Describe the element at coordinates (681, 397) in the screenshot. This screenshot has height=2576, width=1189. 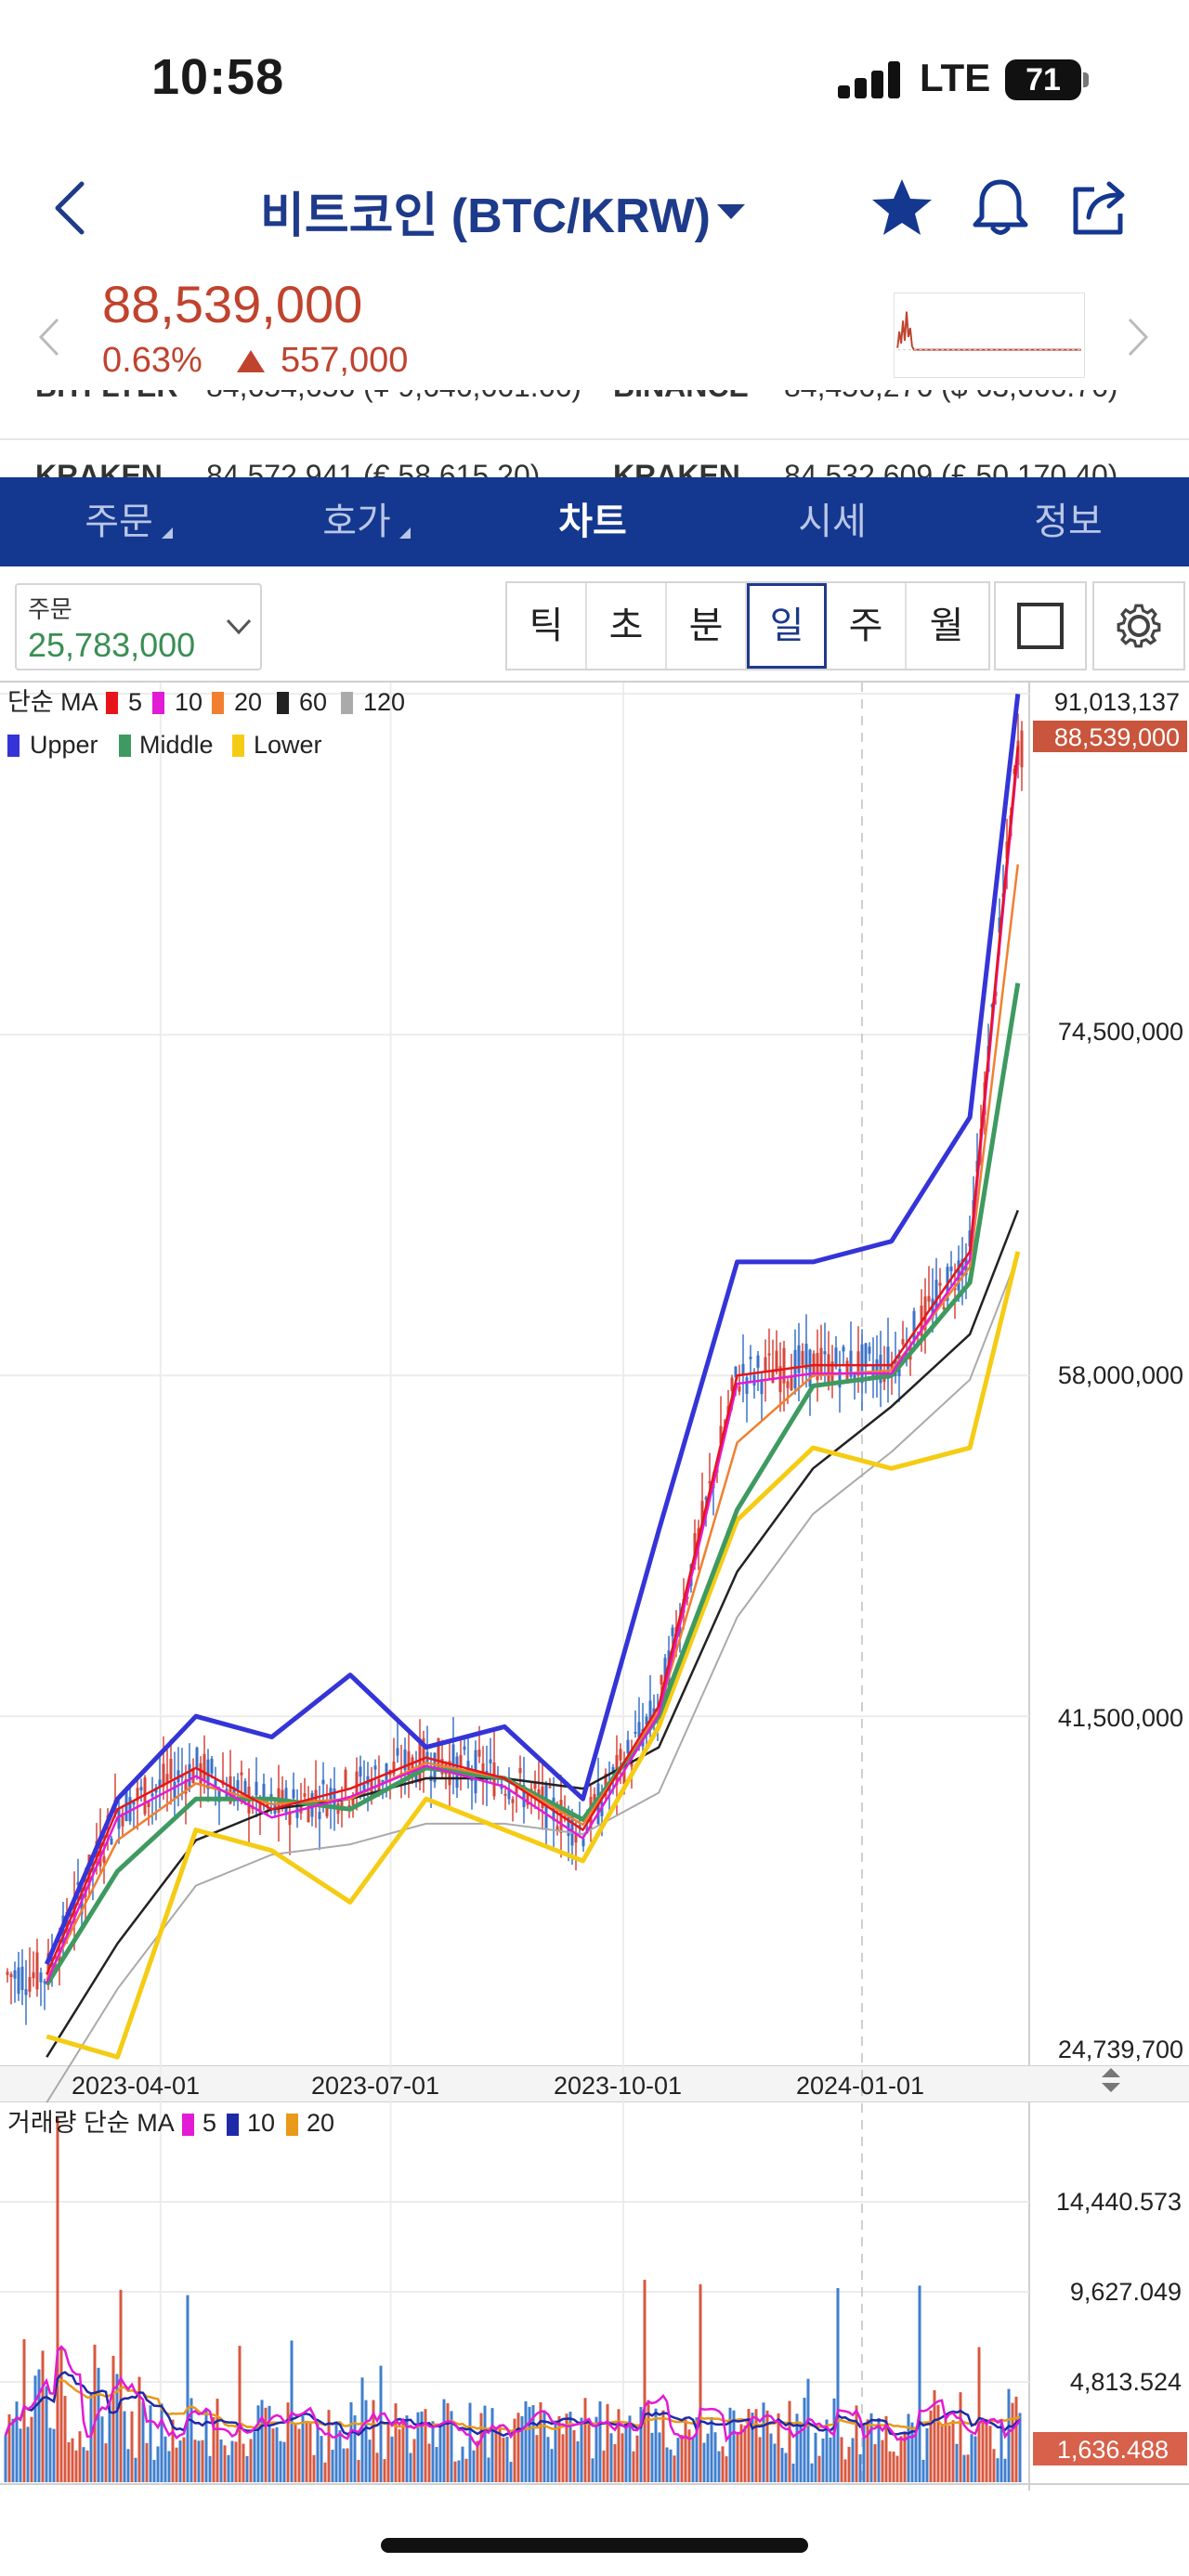
I see `exchange-name: BINANCE` at that location.